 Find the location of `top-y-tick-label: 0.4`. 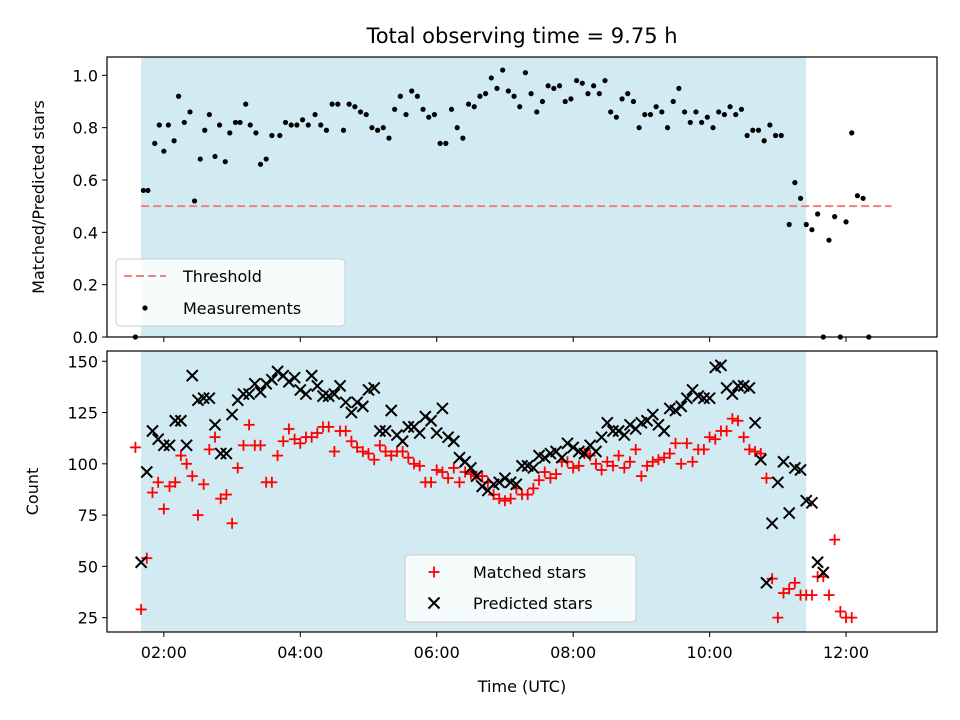

top-y-tick-label: 0.4 is located at coordinates (85, 232).